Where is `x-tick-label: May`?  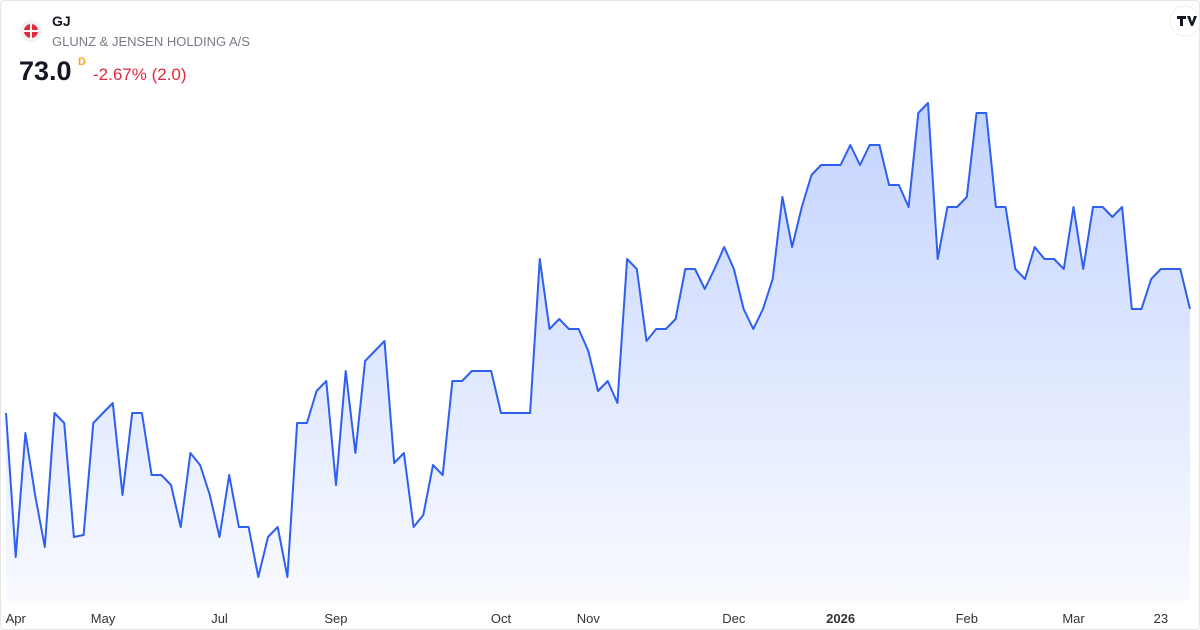 x-tick-label: May is located at coordinates (103, 618).